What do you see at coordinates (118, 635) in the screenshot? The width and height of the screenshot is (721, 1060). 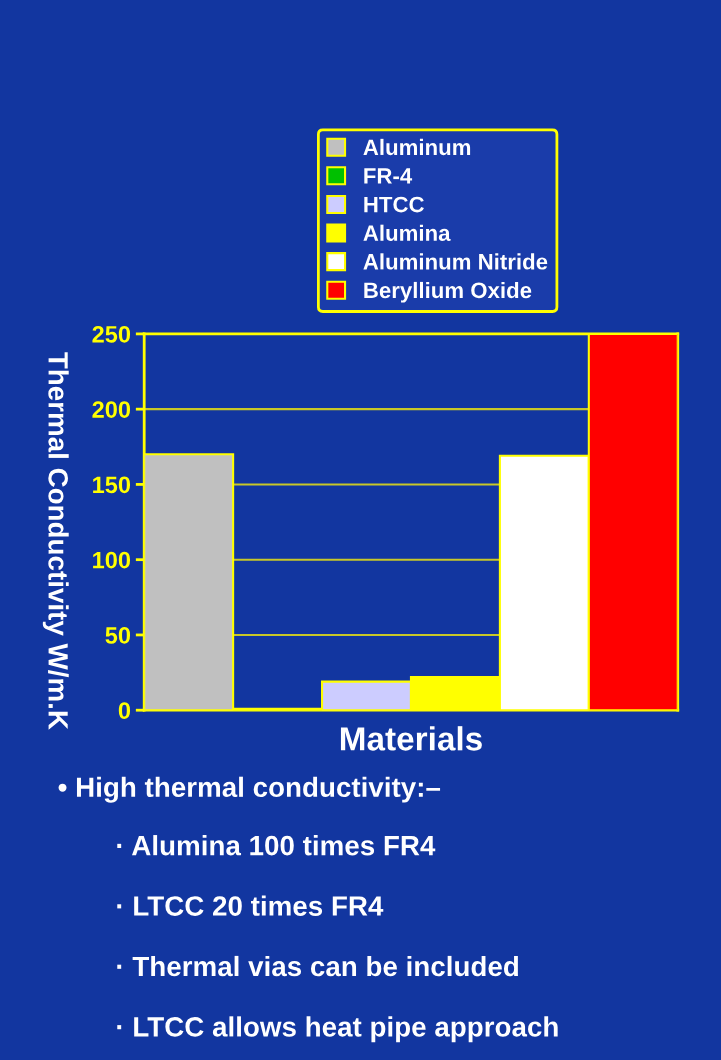 I see `y-tick-label: 50` at bounding box center [118, 635].